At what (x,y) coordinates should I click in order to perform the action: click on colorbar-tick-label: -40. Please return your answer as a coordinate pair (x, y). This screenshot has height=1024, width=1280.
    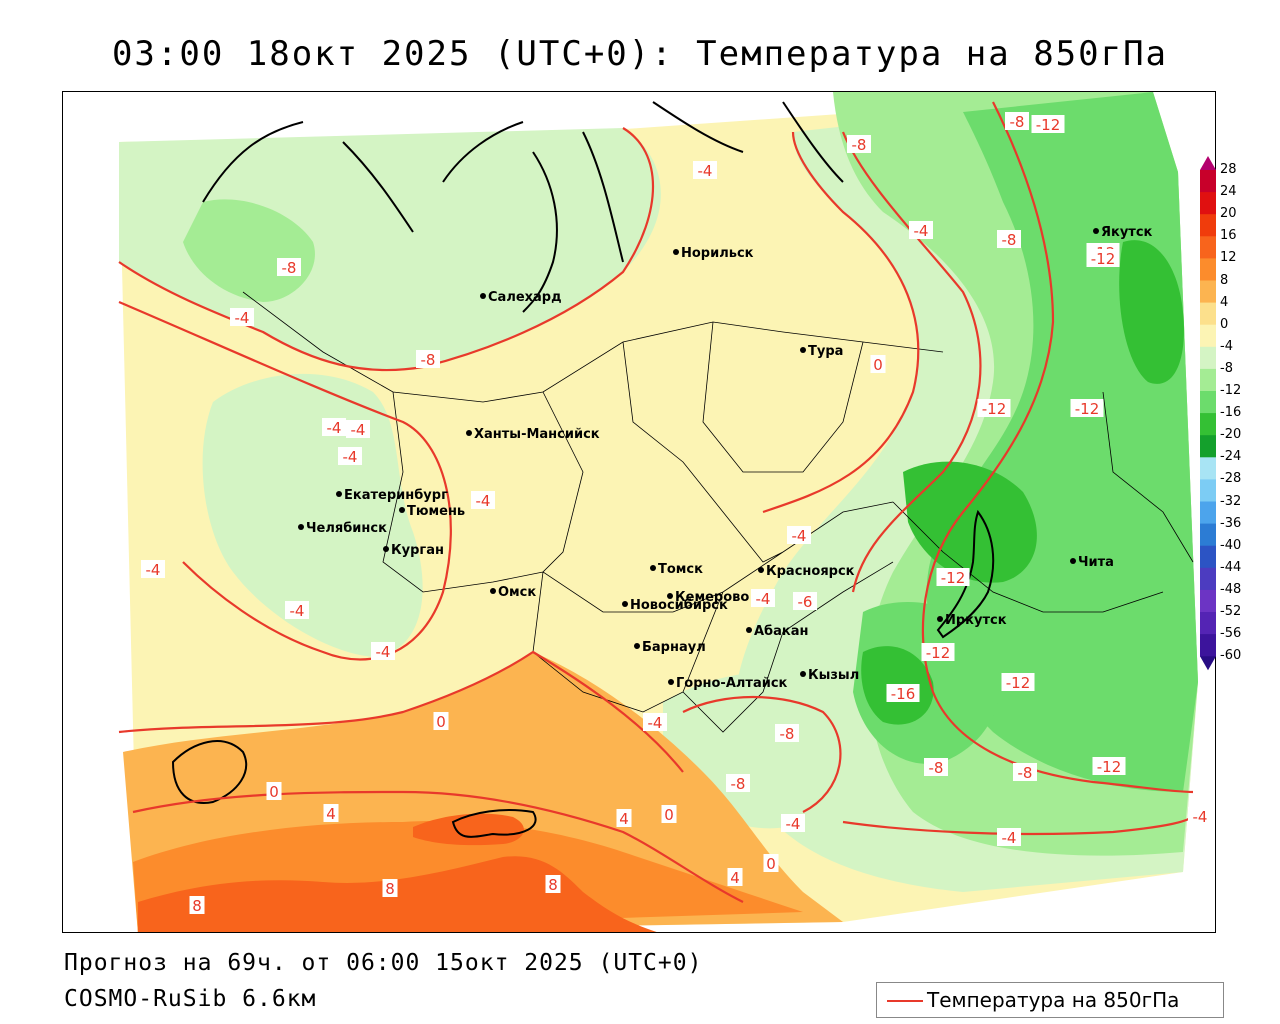
    Looking at the image, I should click on (1231, 545).